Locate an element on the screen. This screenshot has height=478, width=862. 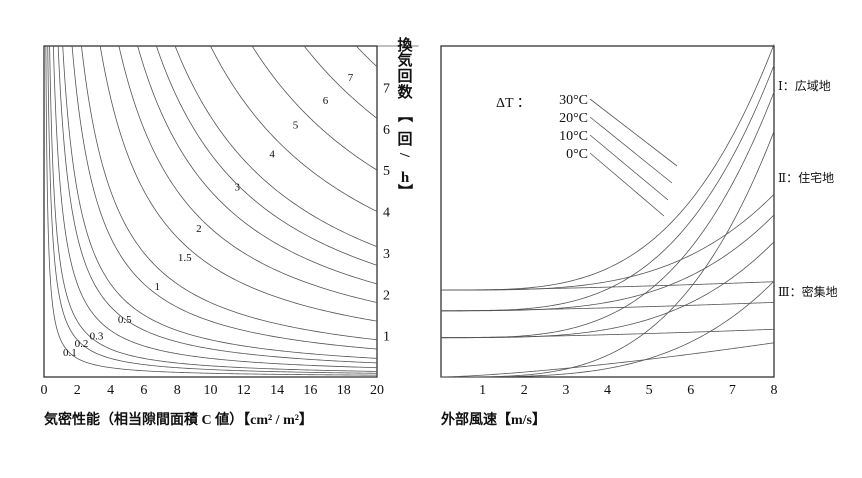
y-axis-title-char: 】 is located at coordinates (405, 190).